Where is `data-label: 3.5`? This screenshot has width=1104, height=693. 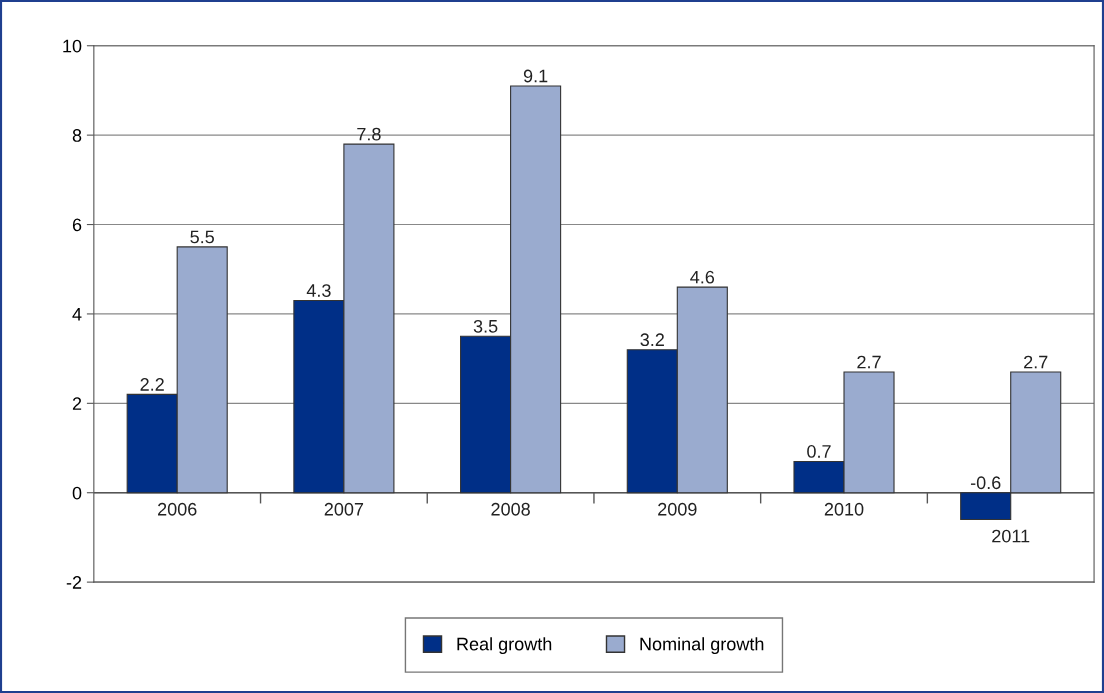 data-label: 3.5 is located at coordinates (485, 326).